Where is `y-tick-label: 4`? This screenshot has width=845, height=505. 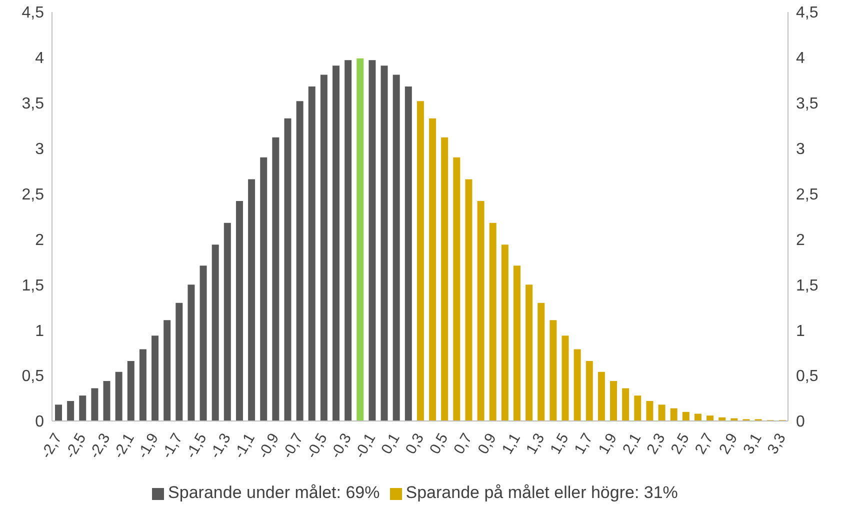 y-tick-label: 4 is located at coordinates (39, 59).